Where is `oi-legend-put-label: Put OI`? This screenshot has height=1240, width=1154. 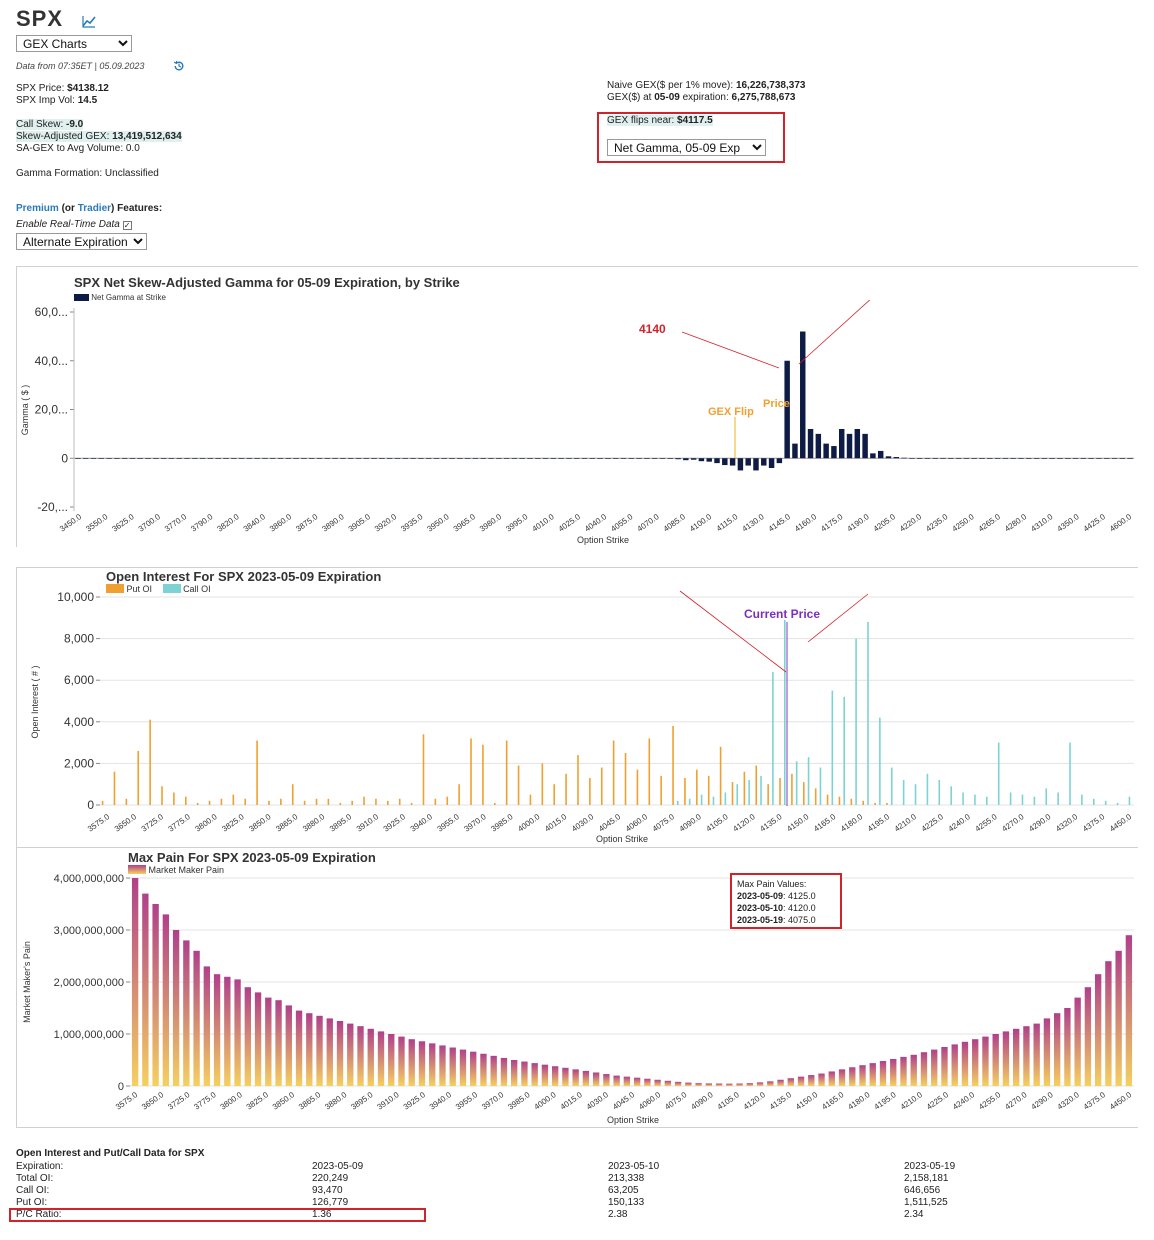
oi-legend-put-label: Put OI is located at coordinates (139, 589).